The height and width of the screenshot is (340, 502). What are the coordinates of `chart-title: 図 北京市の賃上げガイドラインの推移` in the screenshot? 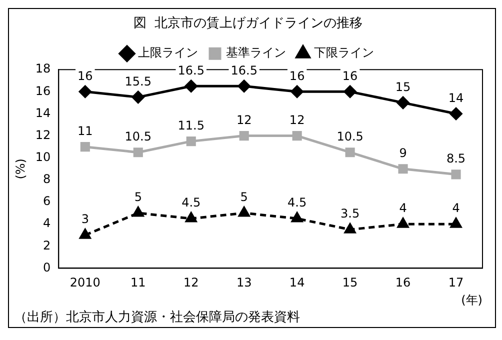 It's located at (248, 24).